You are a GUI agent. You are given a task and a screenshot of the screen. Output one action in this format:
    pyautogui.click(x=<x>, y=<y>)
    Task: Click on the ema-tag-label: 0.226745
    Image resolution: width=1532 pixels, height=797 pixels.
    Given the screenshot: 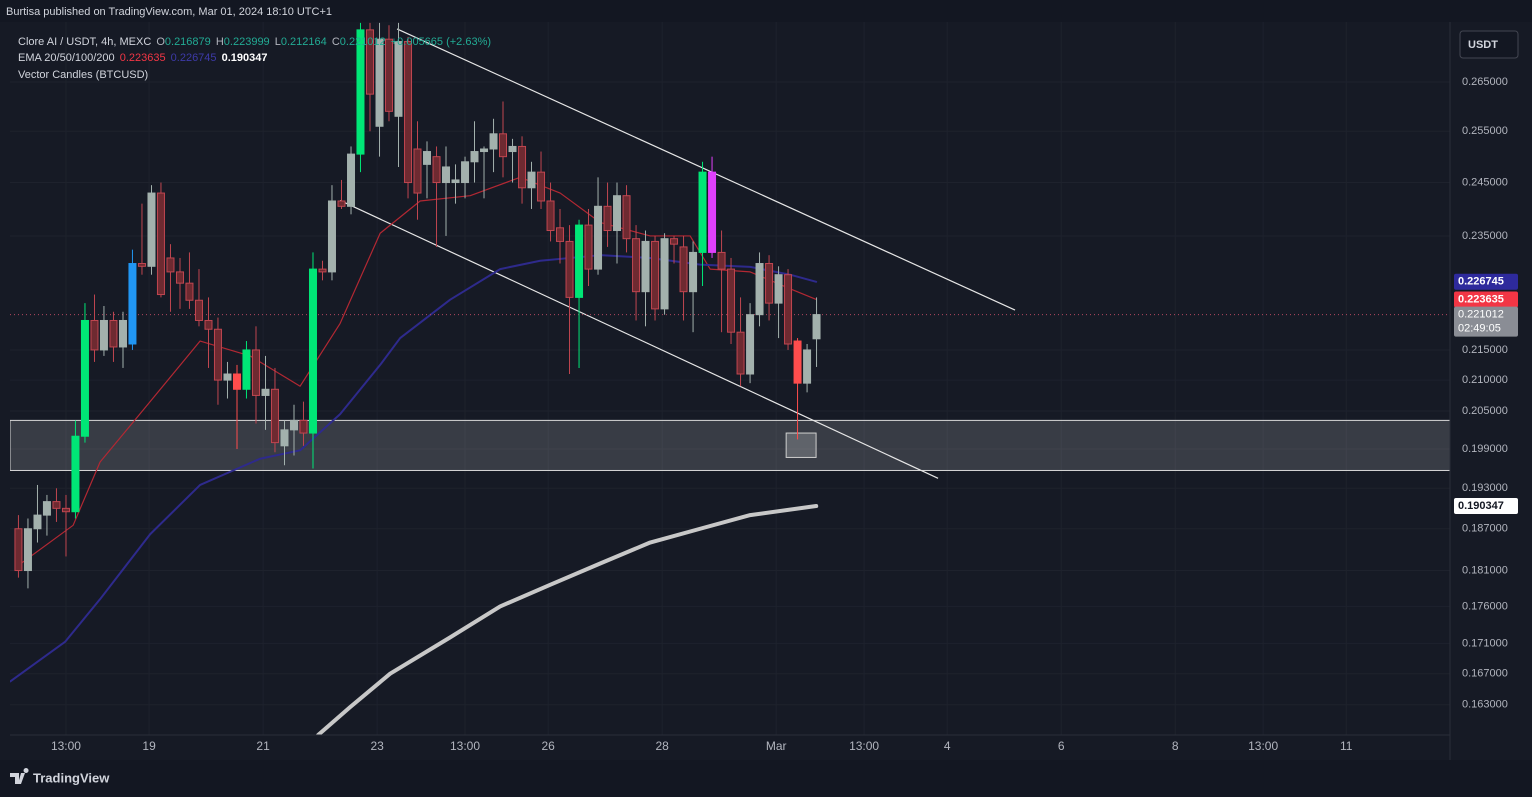 What is the action you would take?
    pyautogui.click(x=1481, y=282)
    